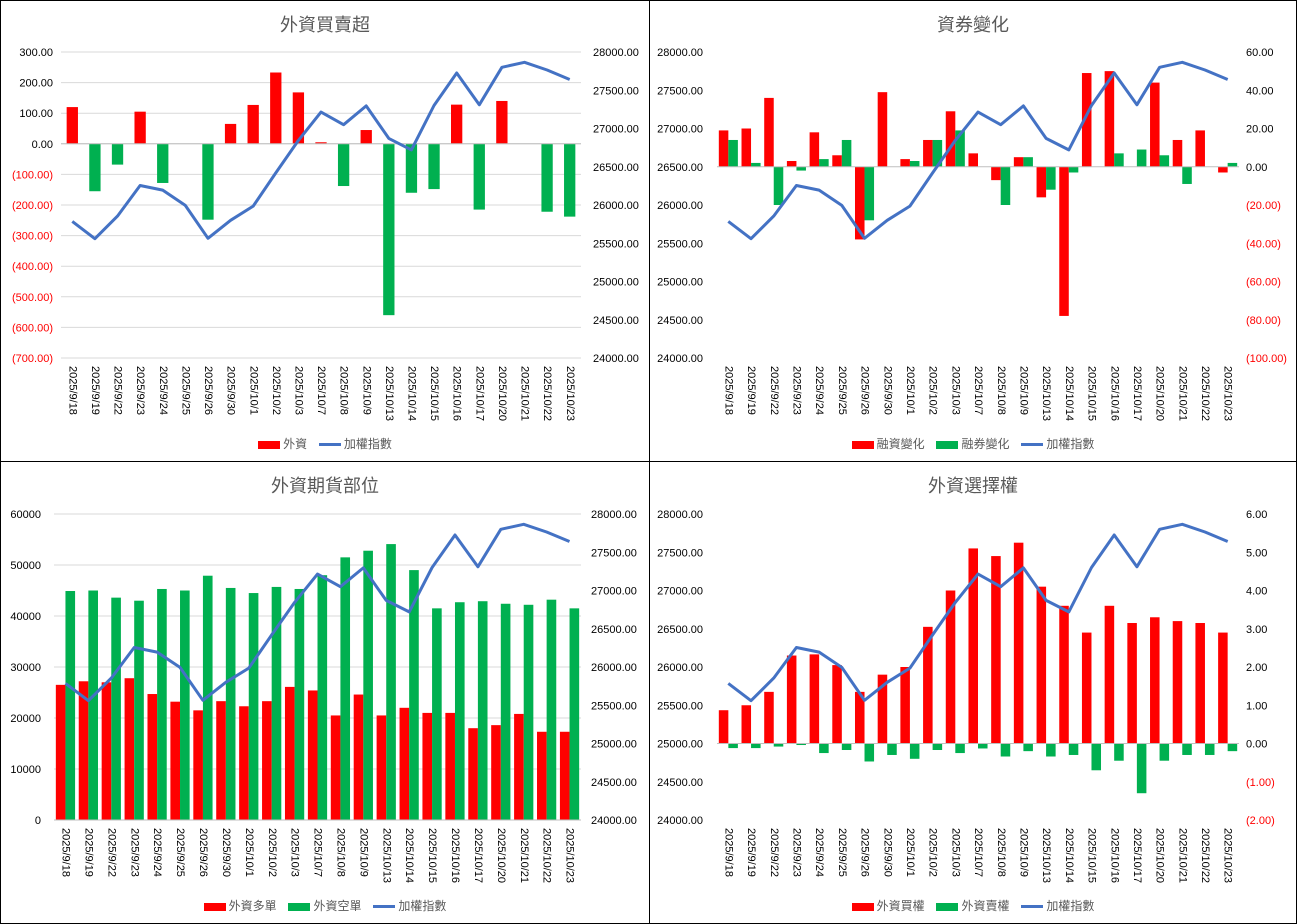 The width and height of the screenshot is (1297, 924). I want to click on chart-legend: 外資 加權指數, so click(325, 443).